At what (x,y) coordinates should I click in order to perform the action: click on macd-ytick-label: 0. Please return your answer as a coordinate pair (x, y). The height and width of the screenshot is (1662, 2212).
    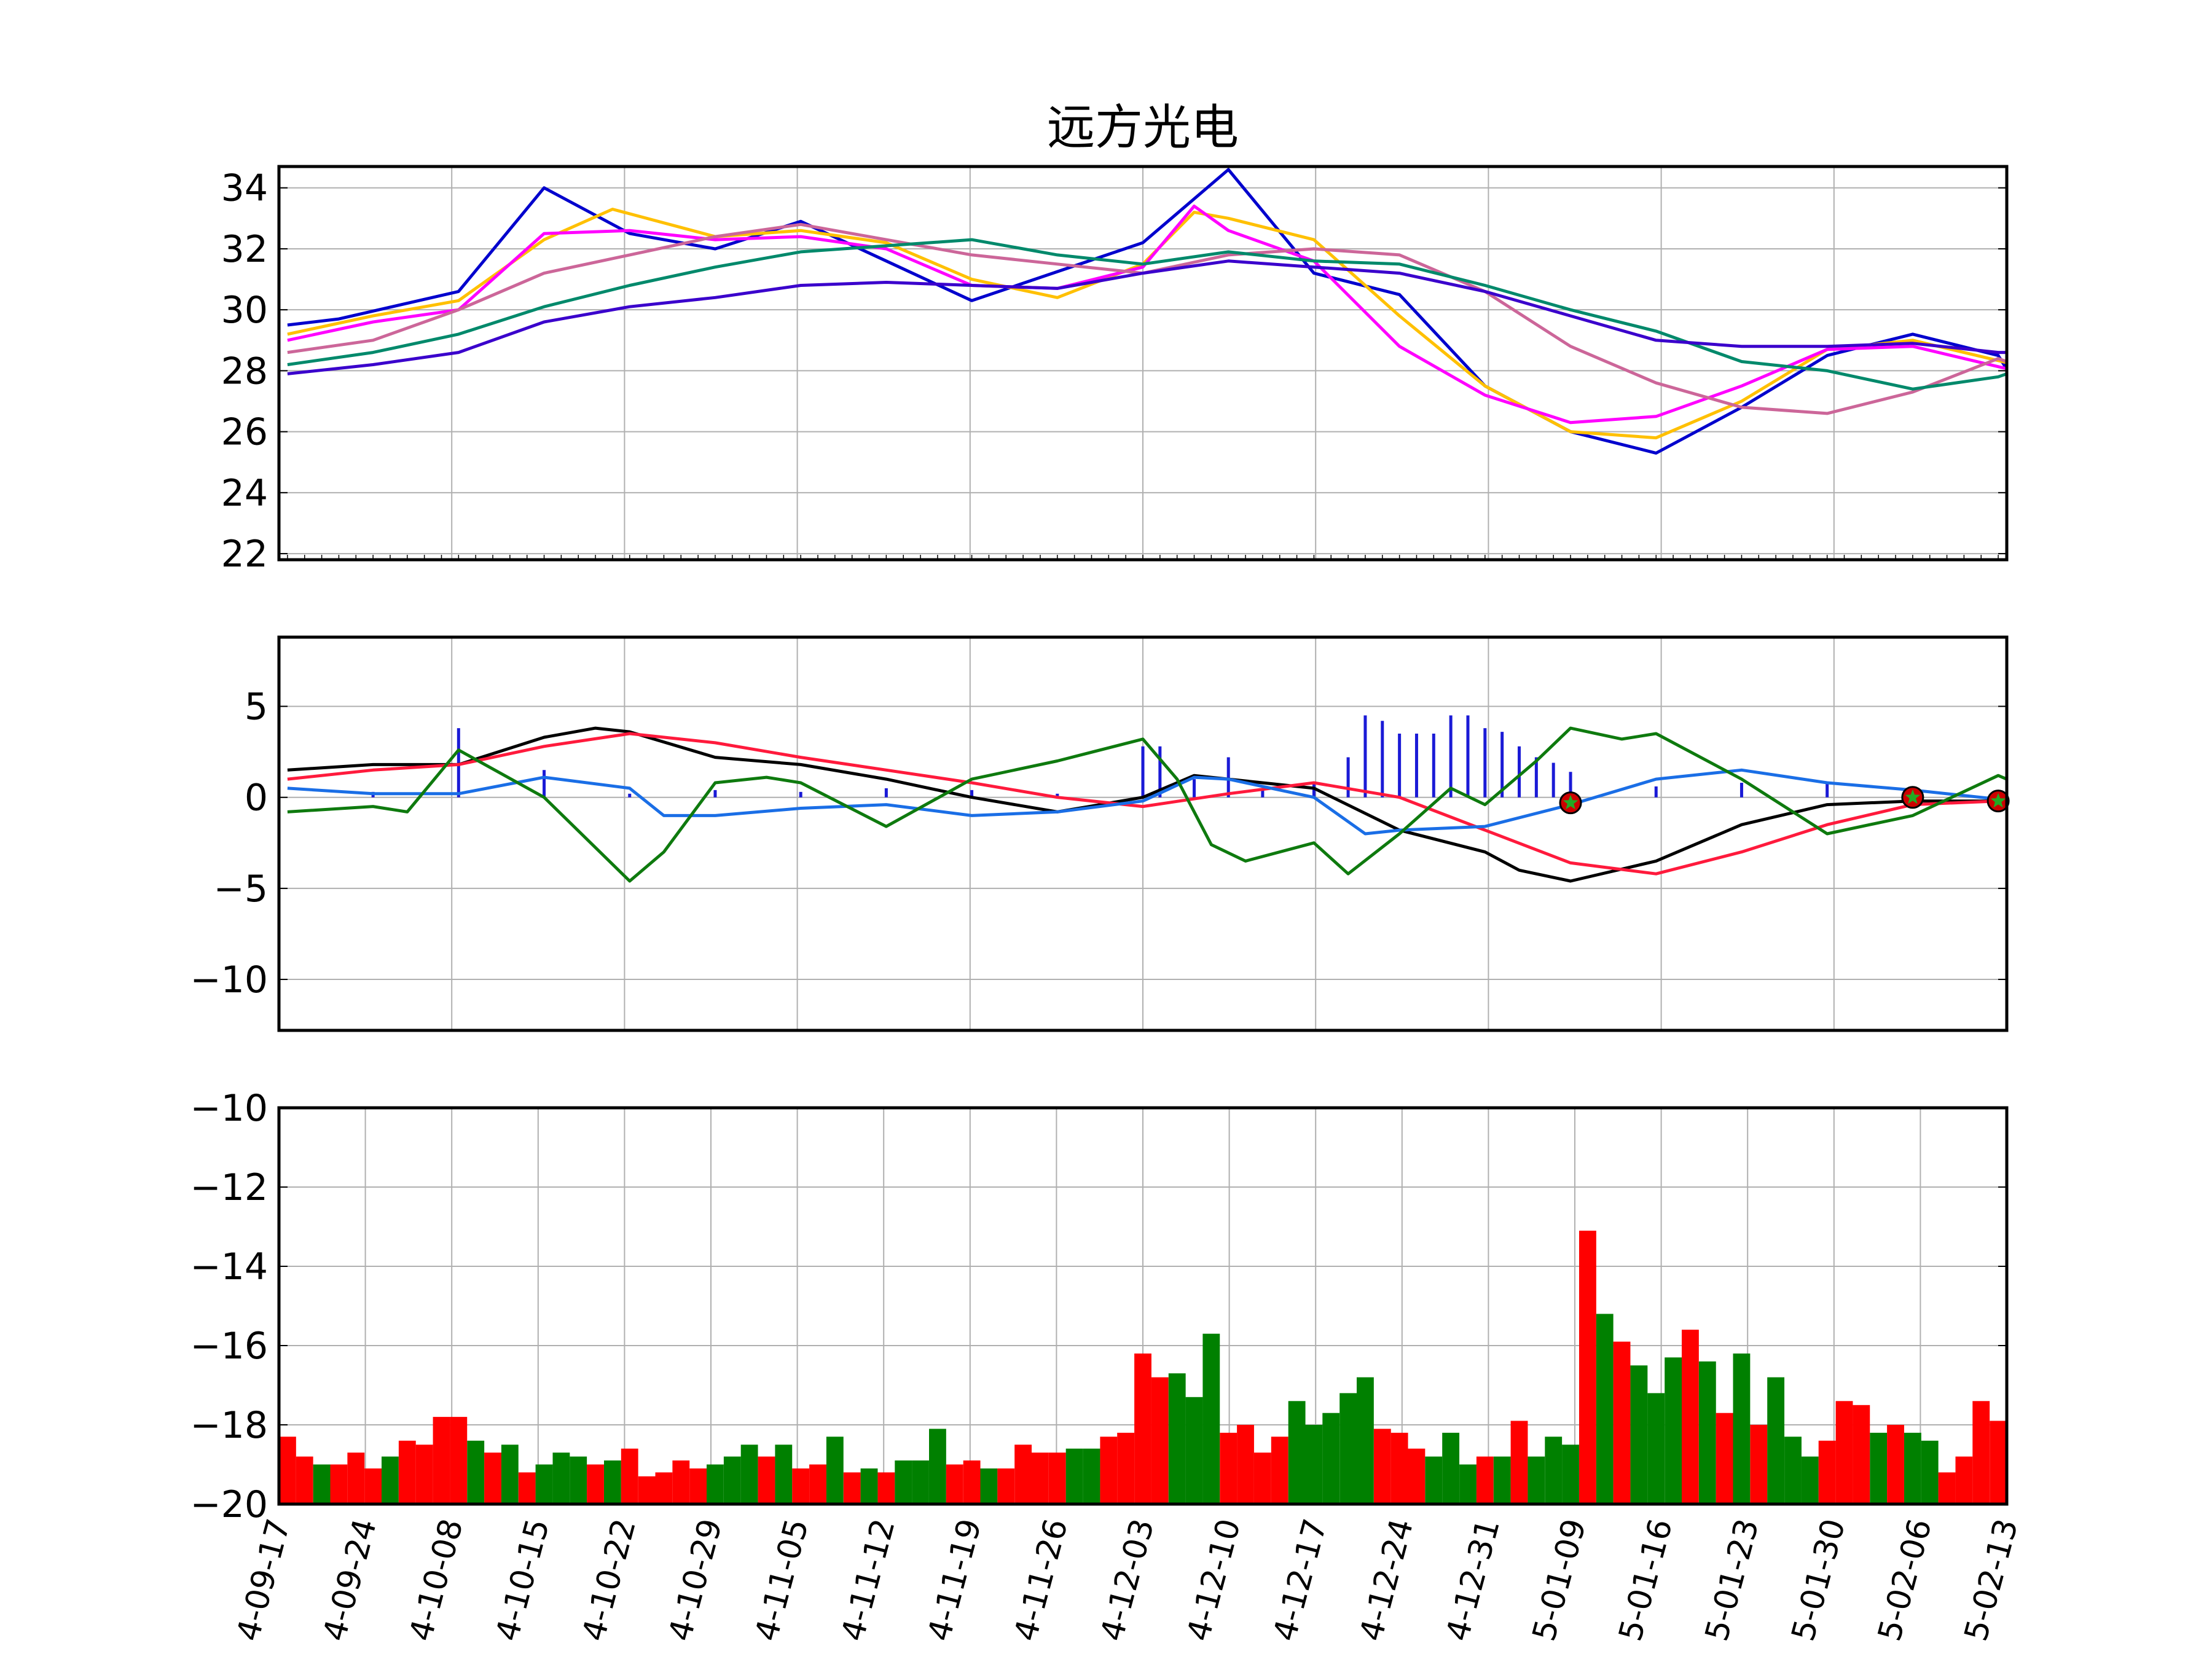
    Looking at the image, I should click on (256, 798).